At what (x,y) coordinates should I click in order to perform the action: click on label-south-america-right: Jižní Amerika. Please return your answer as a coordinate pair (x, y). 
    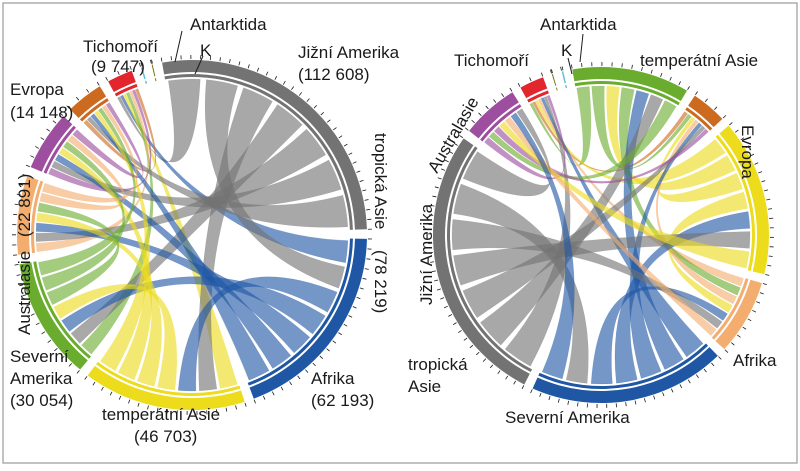
    Looking at the image, I should click on (426, 254).